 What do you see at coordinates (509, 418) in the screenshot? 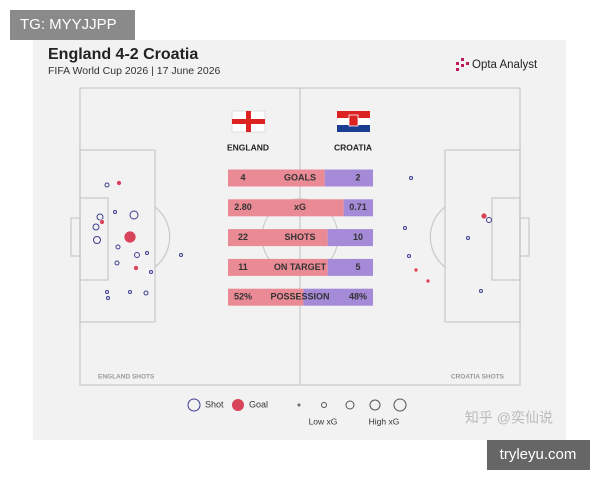
I see `watermark-zhihu: 知乎 @奕仙说` at bounding box center [509, 418].